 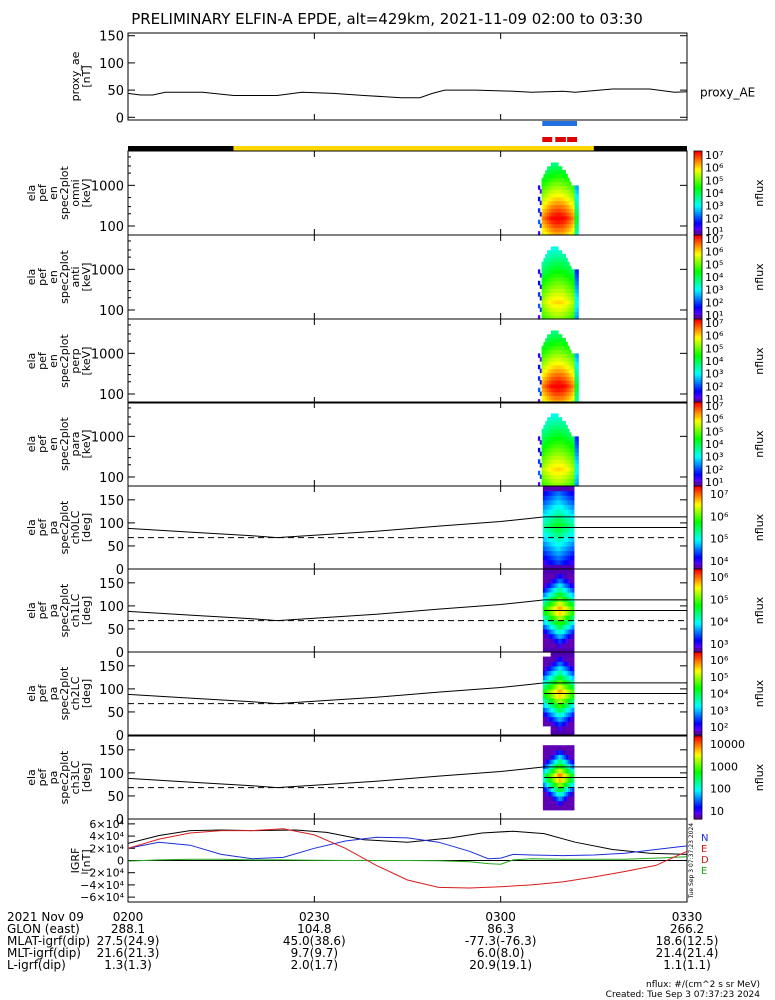 I want to click on pa-colorbar-frame, so click(x=698, y=777).